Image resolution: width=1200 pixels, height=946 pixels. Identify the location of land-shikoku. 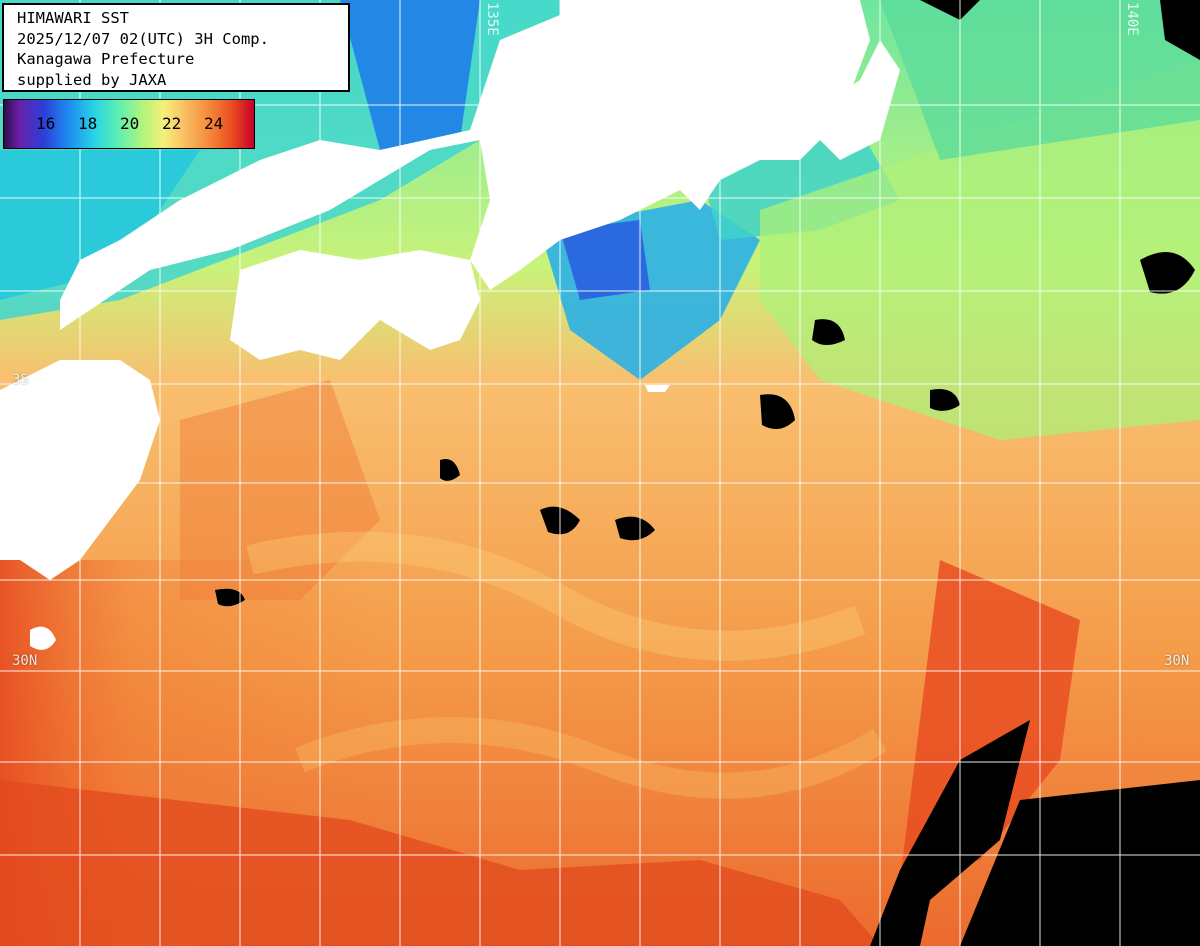
(355, 305).